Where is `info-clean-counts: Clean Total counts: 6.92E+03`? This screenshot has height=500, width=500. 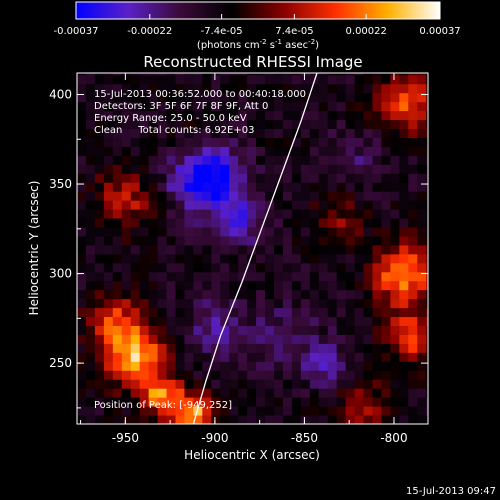
info-clean-counts: Clean Total counts: 6.92E+03 is located at coordinates (174, 130).